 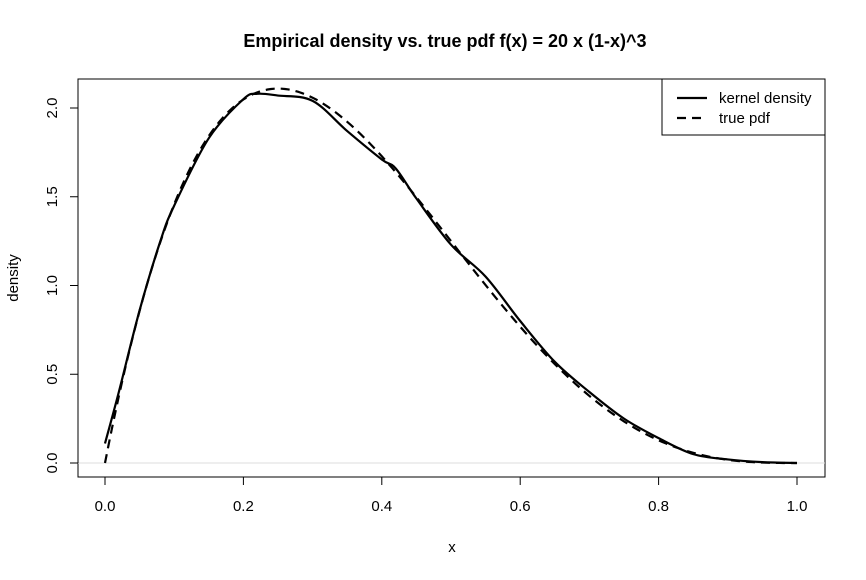 I want to click on x-tick-label: 0.2, so click(x=243, y=506).